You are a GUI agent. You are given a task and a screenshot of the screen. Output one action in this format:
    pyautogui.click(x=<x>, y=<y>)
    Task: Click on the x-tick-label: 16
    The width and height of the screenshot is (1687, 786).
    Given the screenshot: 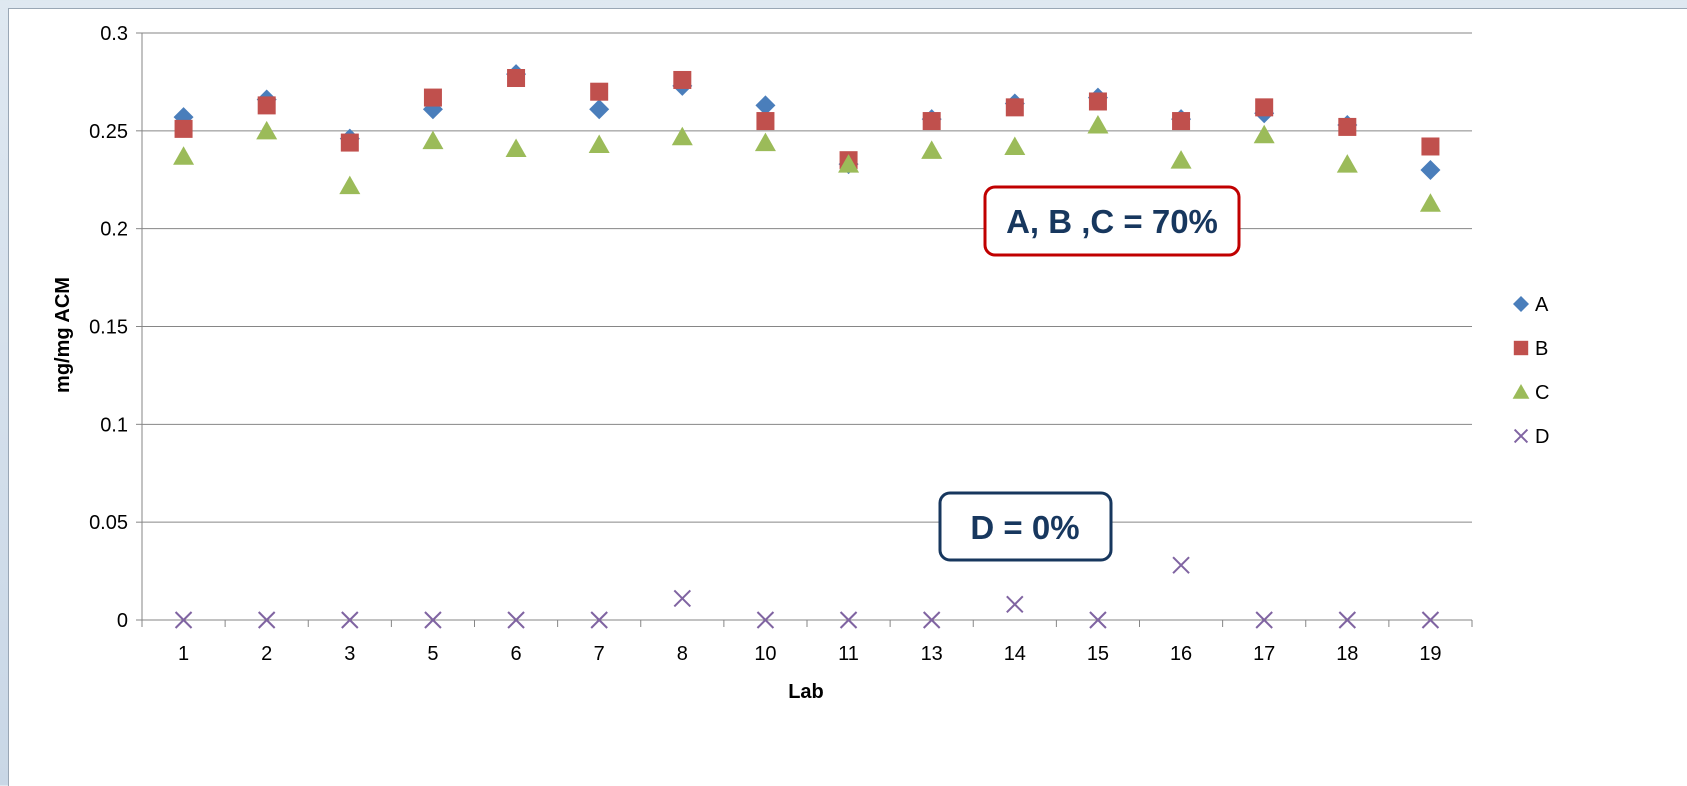 What is the action you would take?
    pyautogui.click(x=1181, y=654)
    